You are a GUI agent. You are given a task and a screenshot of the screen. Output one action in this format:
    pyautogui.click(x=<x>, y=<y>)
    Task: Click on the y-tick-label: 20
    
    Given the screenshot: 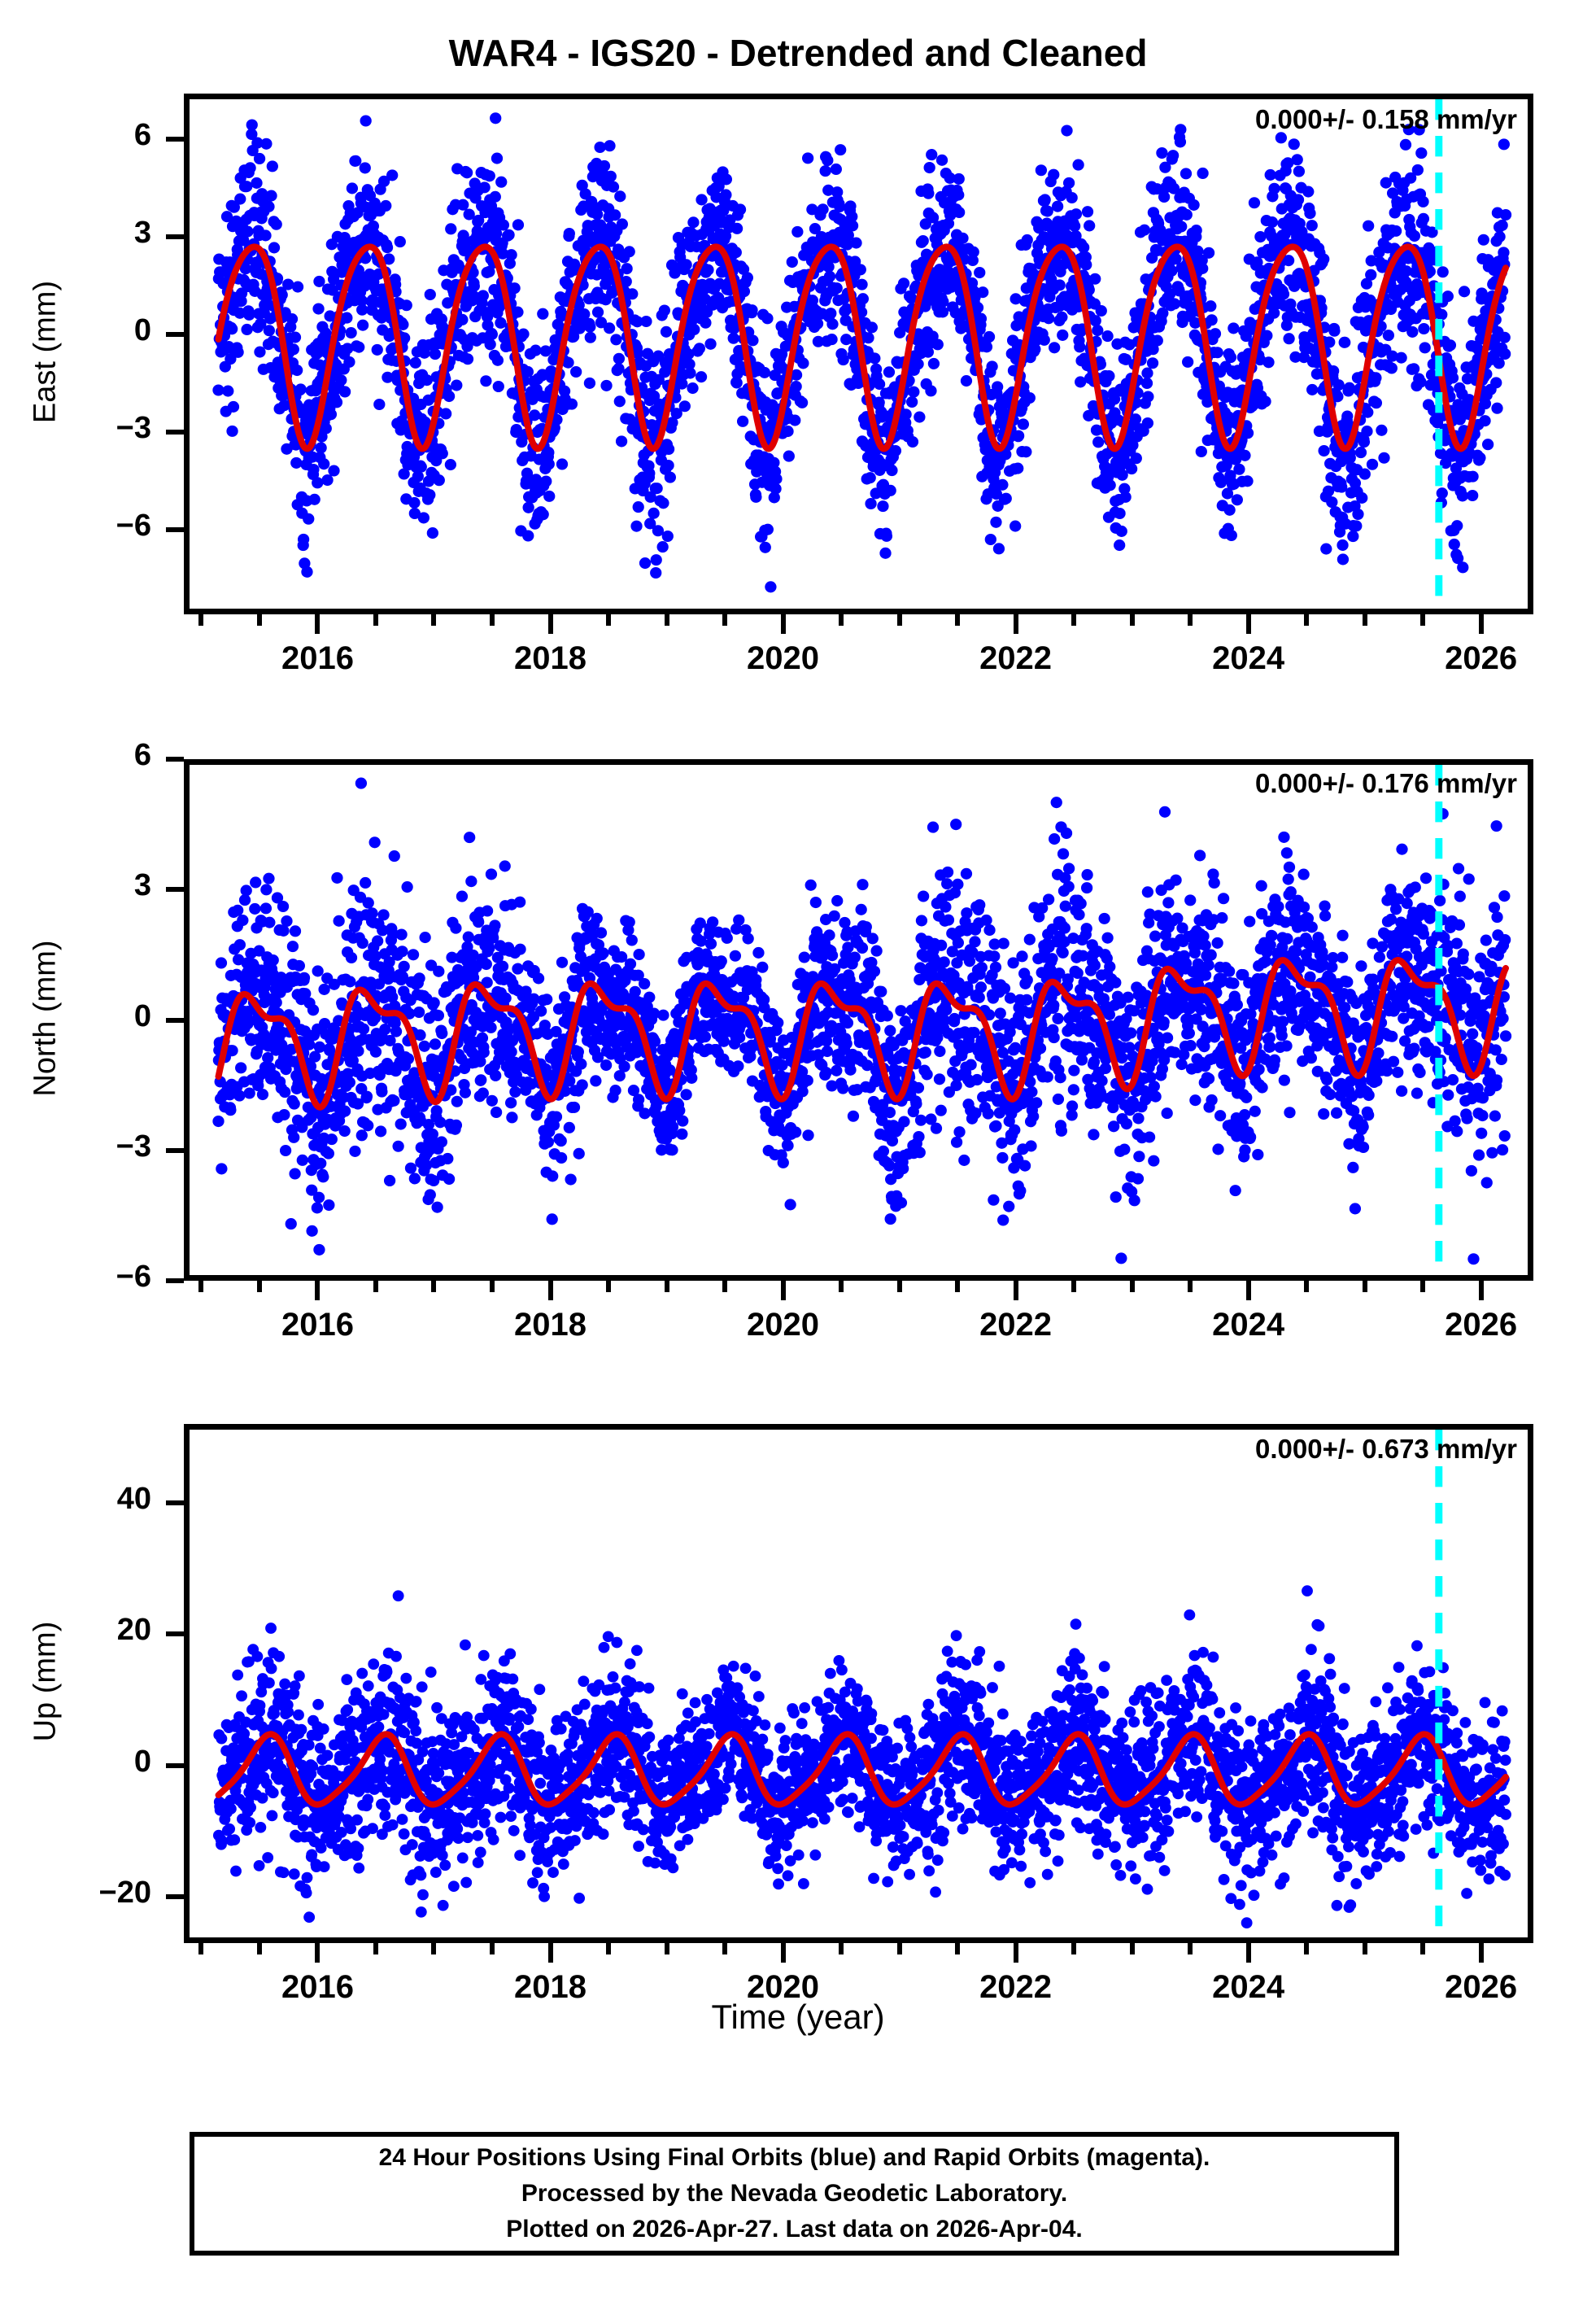 What is the action you would take?
    pyautogui.click(x=133, y=1630)
    